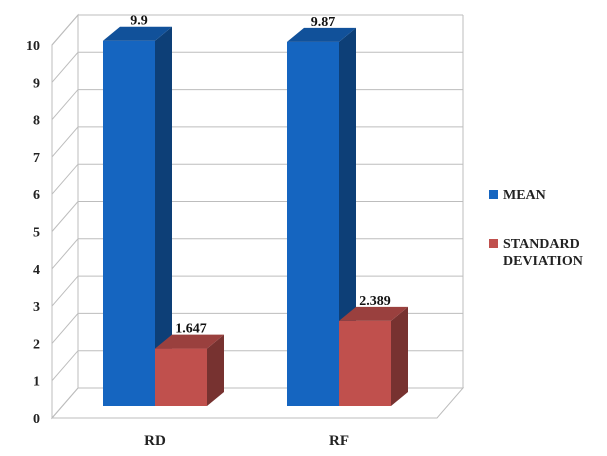 This screenshot has width=607, height=456. I want to click on legend-label: MEAN, so click(524, 195).